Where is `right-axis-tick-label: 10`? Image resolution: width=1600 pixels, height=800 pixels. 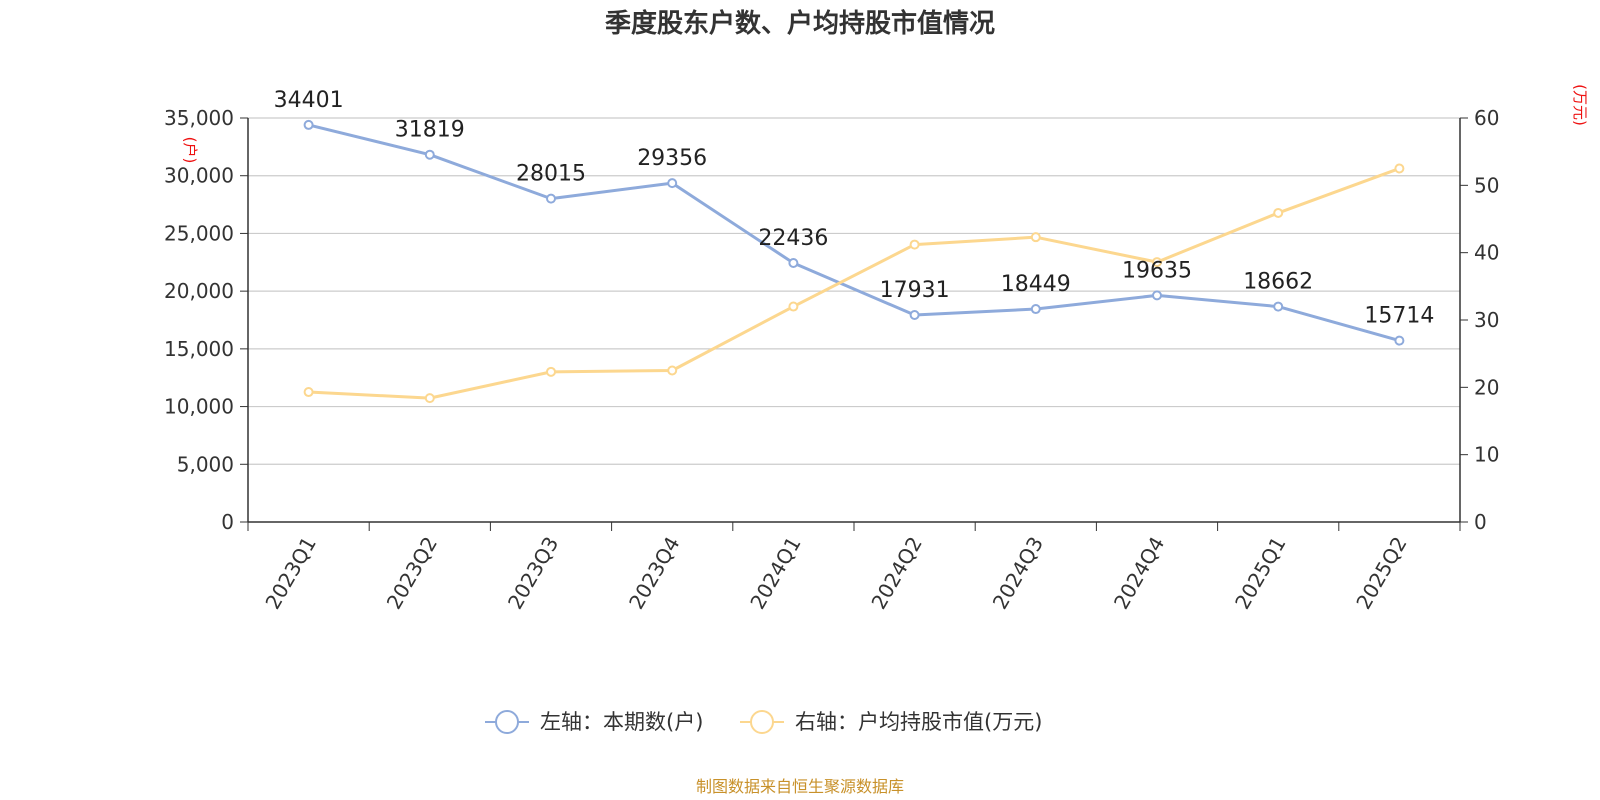
right-axis-tick-label: 10 is located at coordinates (1486, 455).